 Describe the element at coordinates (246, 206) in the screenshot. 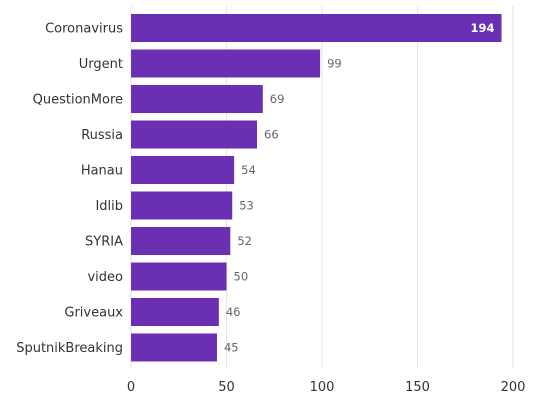

I see `value-label: 53` at that location.